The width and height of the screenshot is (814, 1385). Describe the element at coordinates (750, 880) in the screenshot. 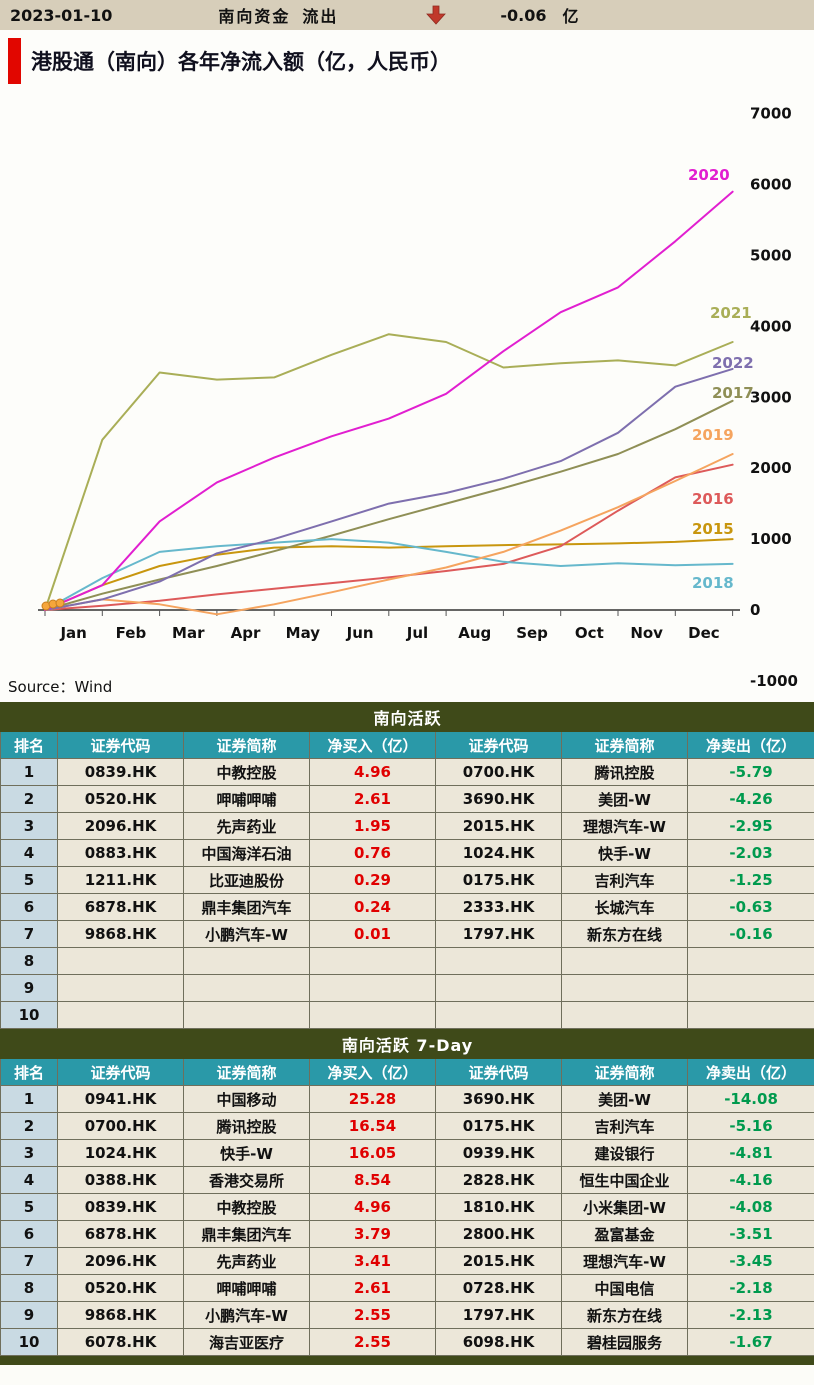

I see `net-sell-cell: -1.25` at that location.